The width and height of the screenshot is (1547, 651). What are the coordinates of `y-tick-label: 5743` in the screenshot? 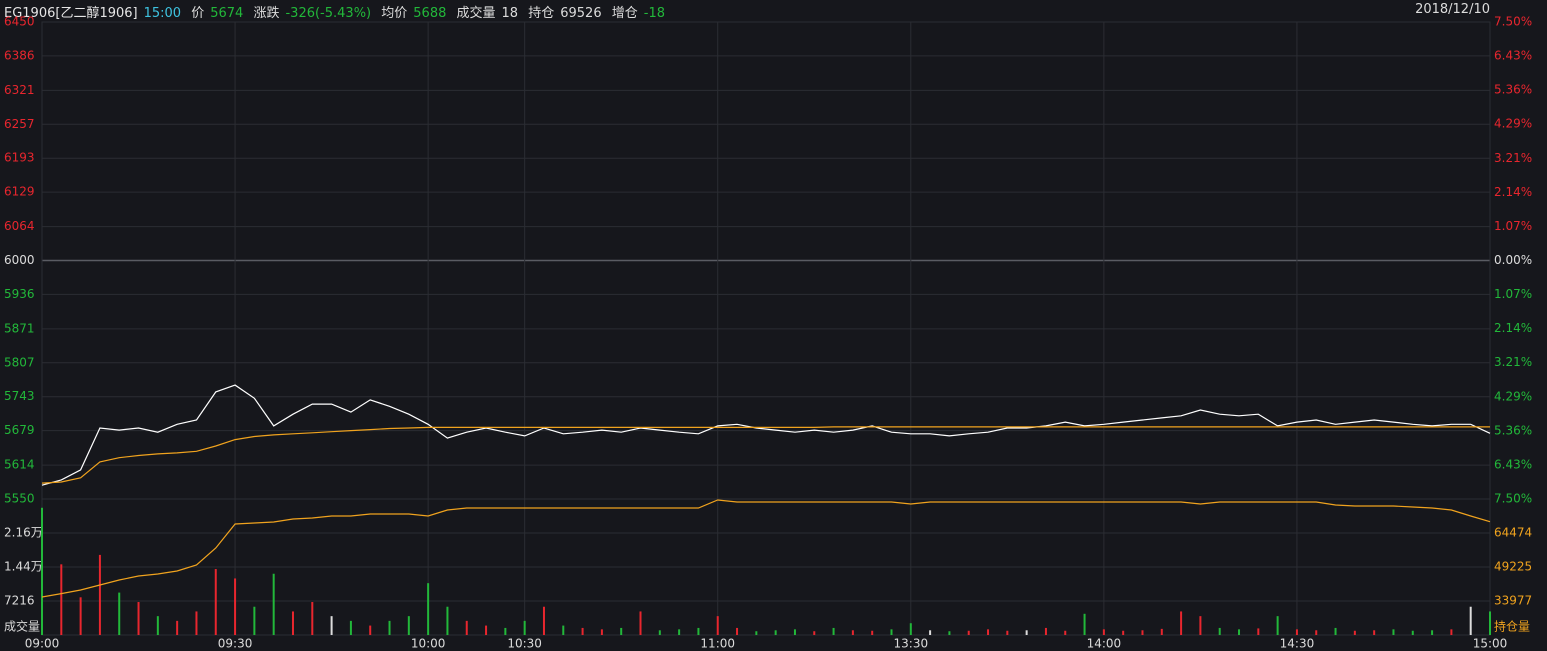 It's located at (19, 396).